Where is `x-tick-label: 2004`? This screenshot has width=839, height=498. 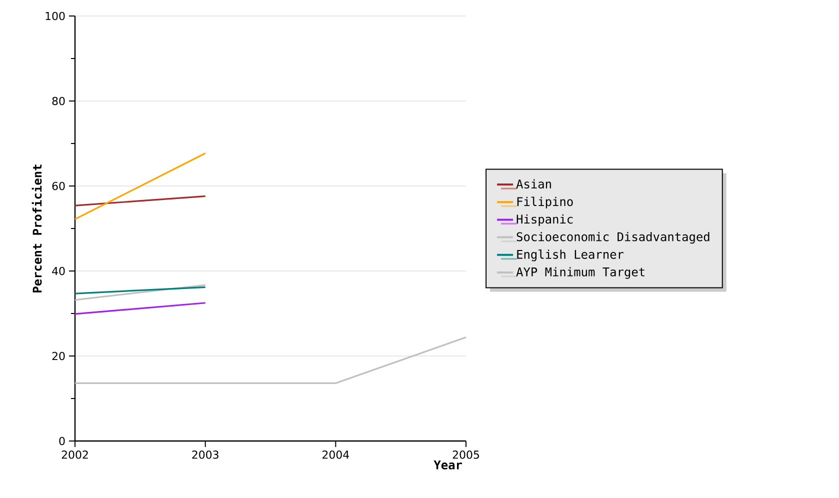 x-tick-label: 2004 is located at coordinates (335, 454).